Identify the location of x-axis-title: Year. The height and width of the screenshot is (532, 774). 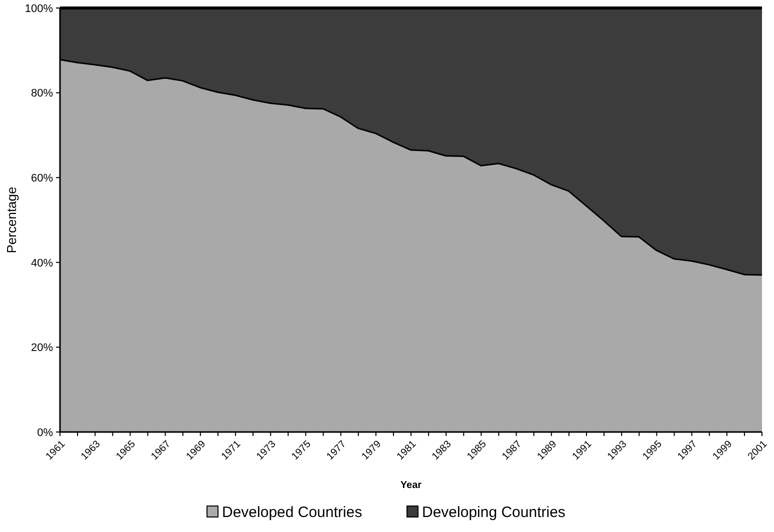
(411, 485).